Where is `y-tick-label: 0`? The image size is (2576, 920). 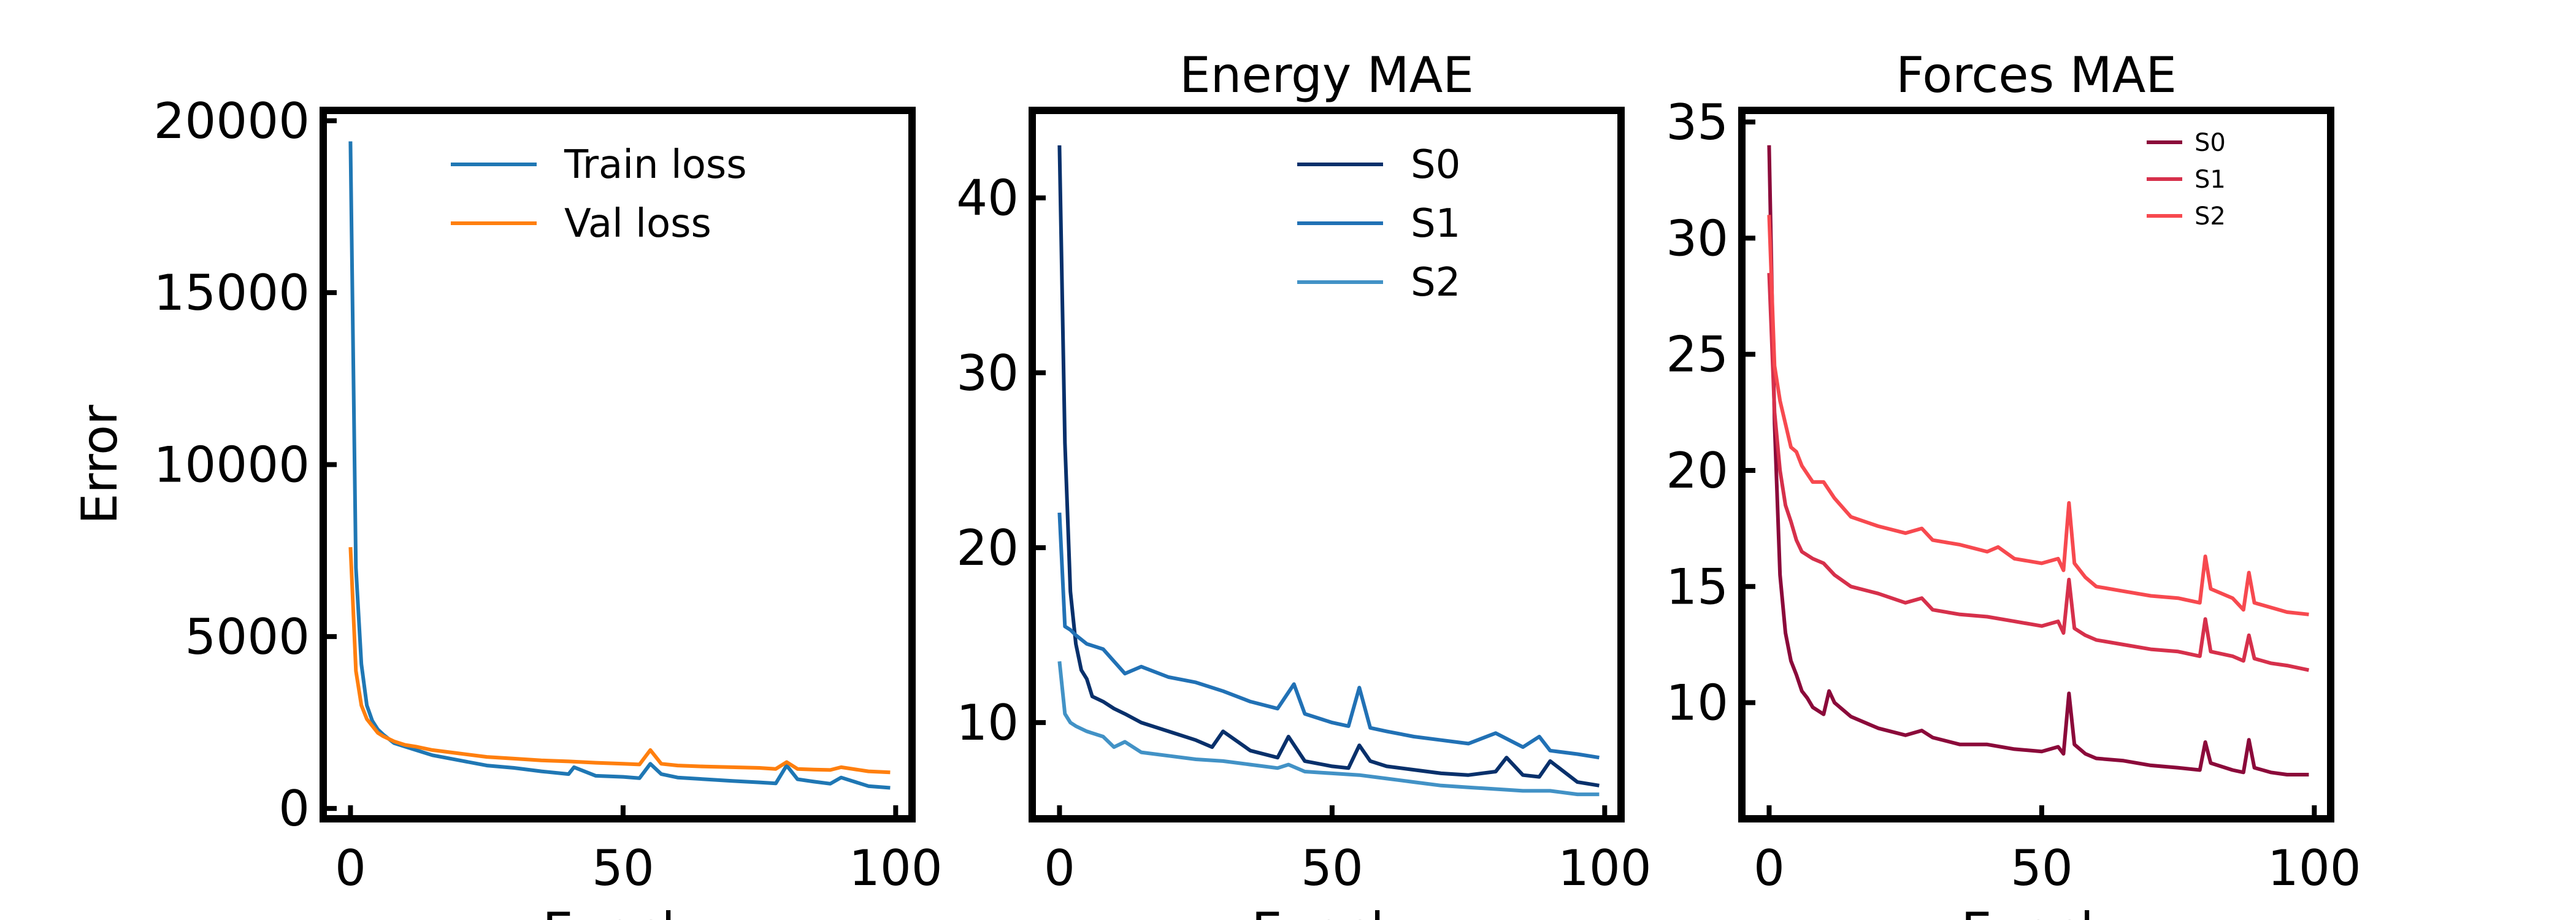
y-tick-label: 0 is located at coordinates (294, 808).